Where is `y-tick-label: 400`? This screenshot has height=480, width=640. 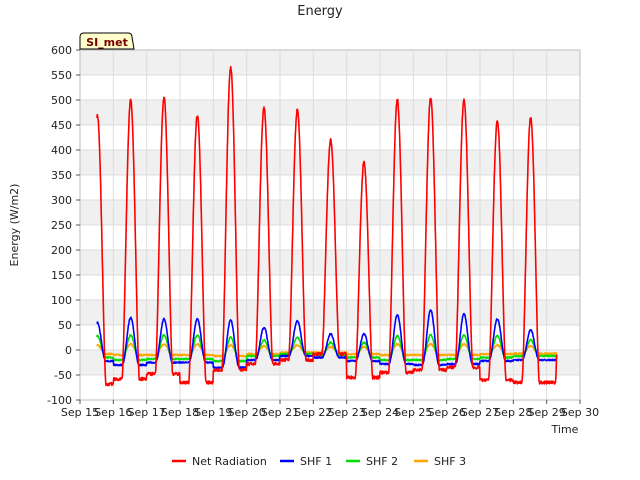
y-tick-label: 400 is located at coordinates (61, 150).